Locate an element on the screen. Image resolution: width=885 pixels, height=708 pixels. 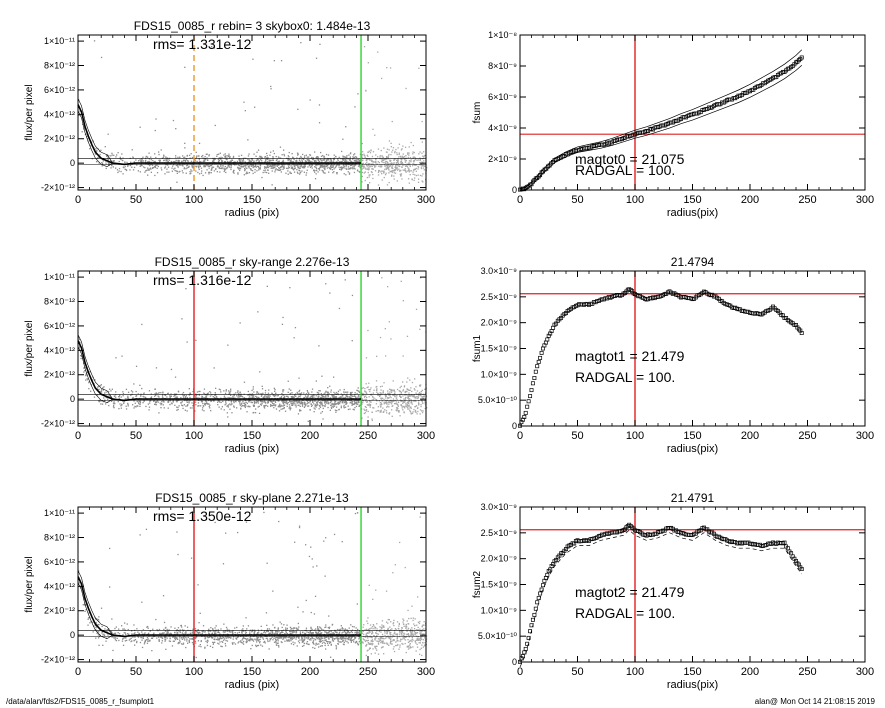
profile-line is located at coordinates (219, 135).